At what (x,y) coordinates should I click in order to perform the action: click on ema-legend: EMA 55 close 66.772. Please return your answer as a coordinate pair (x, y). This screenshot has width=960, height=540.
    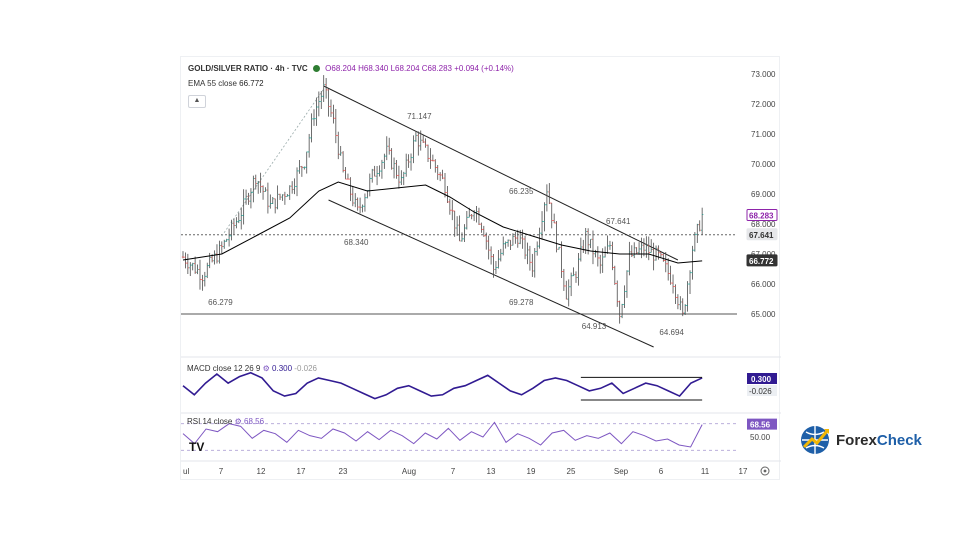
    Looking at the image, I should click on (226, 83).